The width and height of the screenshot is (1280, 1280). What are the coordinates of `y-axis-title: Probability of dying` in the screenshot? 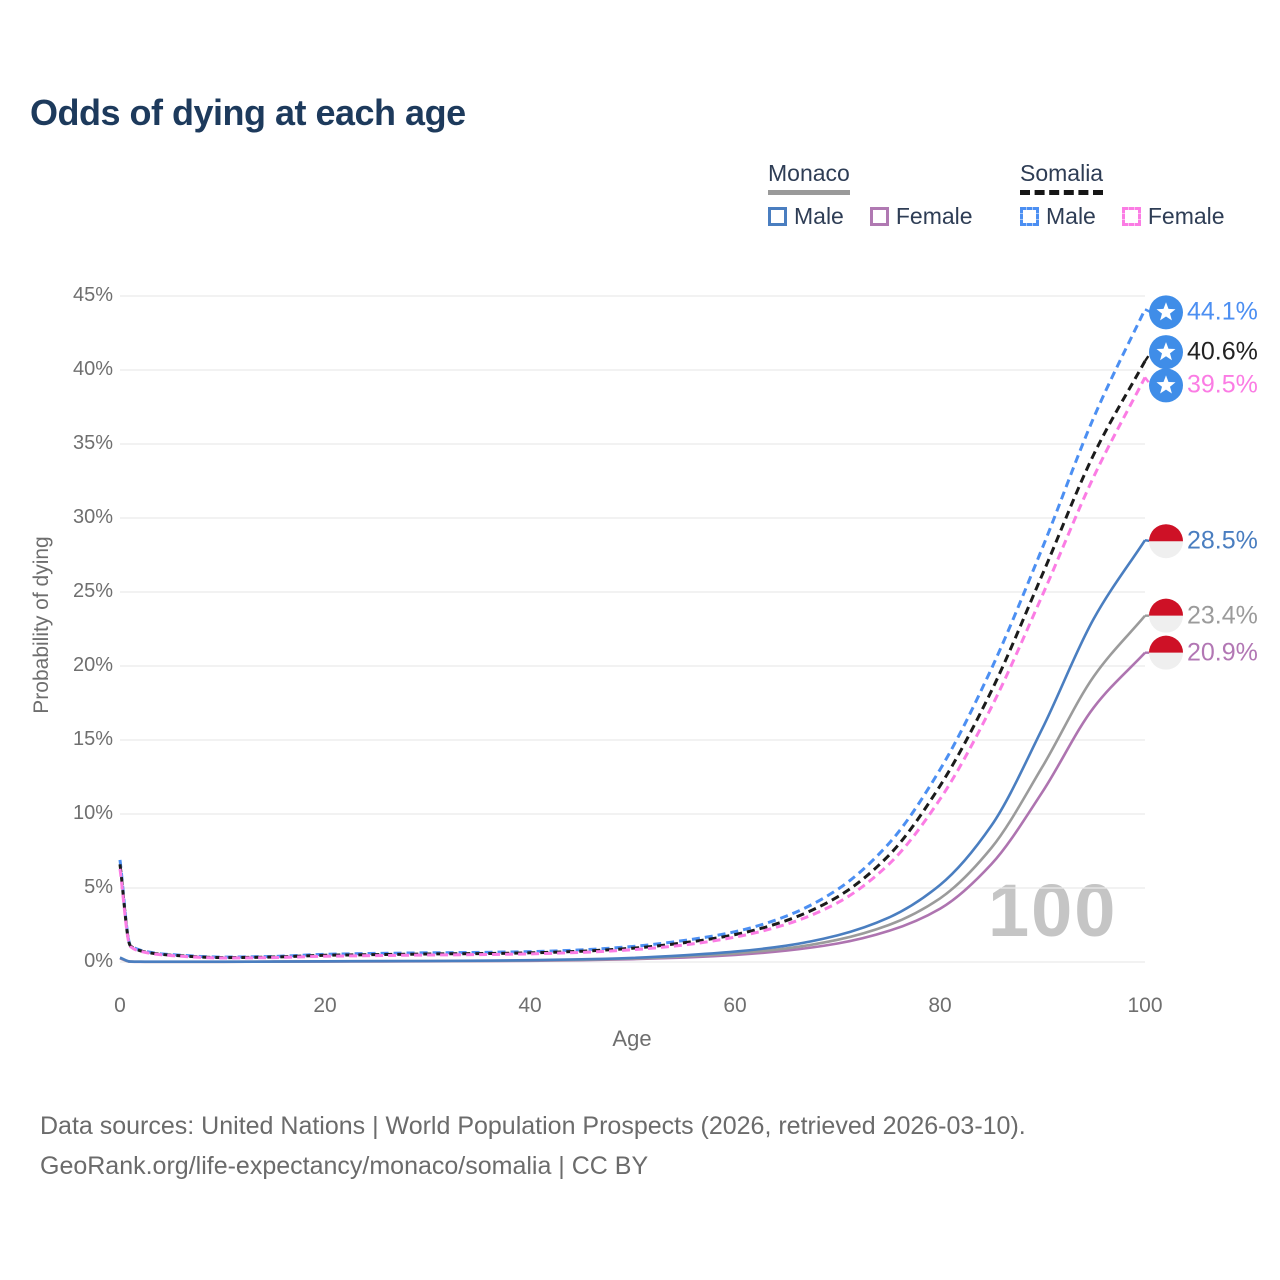 It's located at (41, 625).